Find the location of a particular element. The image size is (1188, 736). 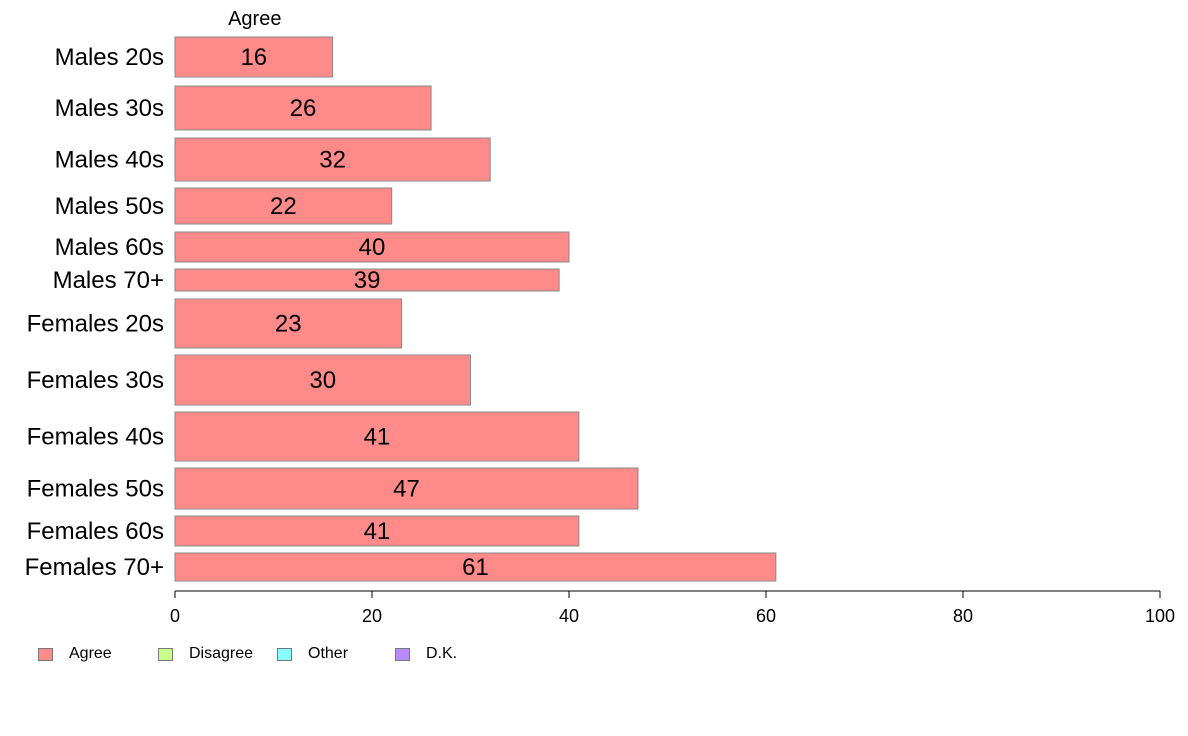

legend-swatch-disagree is located at coordinates (165, 654).